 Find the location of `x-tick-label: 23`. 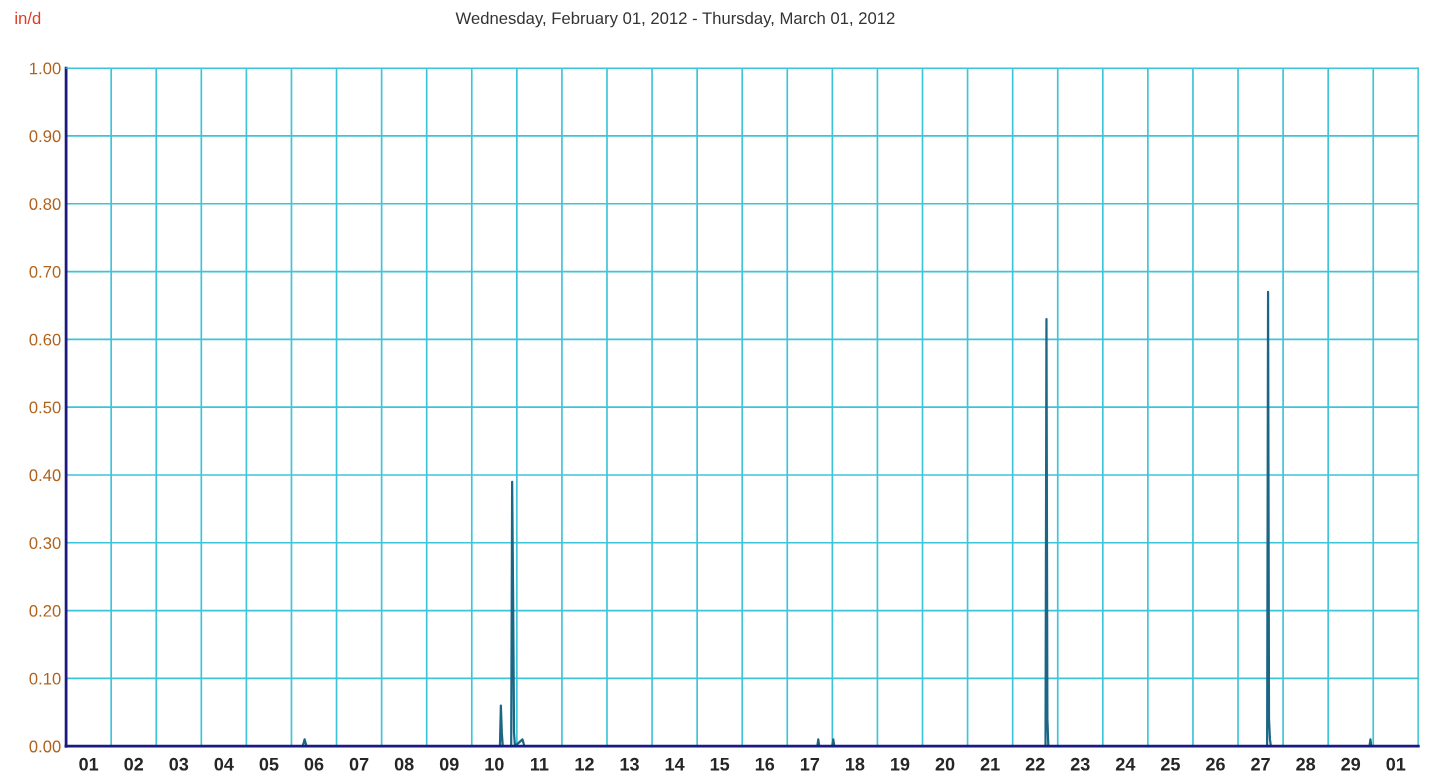

x-tick-label: 23 is located at coordinates (1080, 764).